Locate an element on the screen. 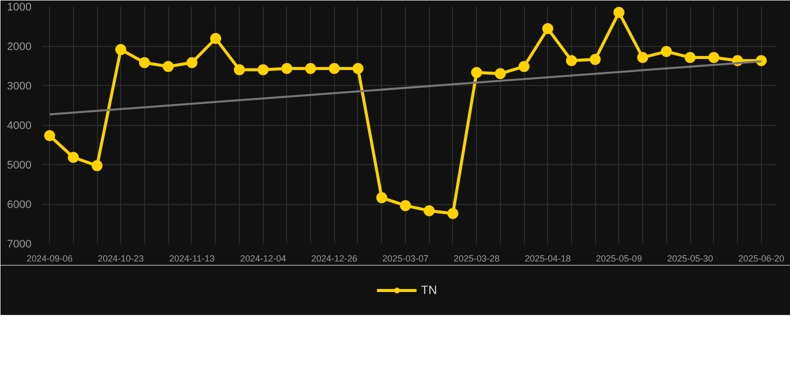  y-tick-label: 2000 is located at coordinates (19, 47).